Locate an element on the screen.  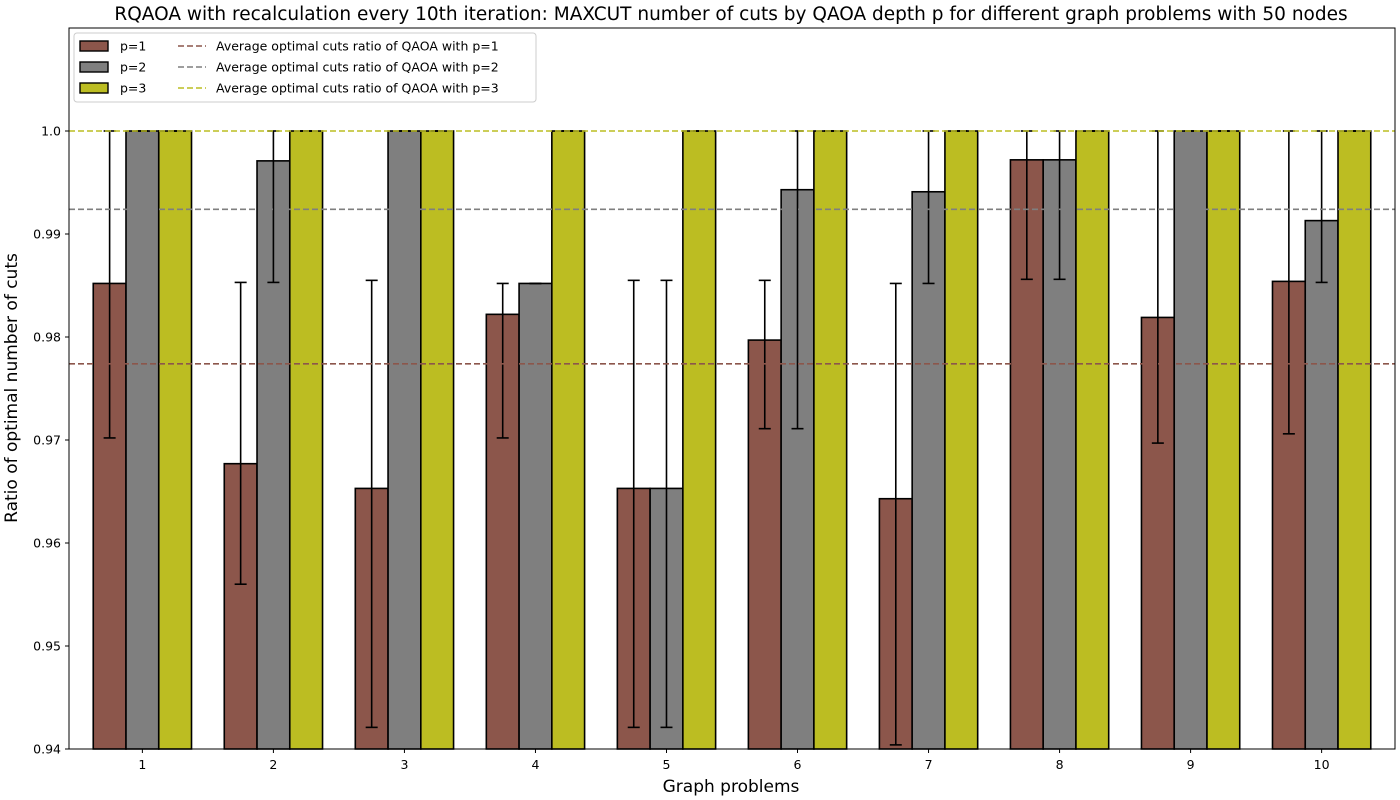
y-tick-label: 0.94 is located at coordinates (47, 749).